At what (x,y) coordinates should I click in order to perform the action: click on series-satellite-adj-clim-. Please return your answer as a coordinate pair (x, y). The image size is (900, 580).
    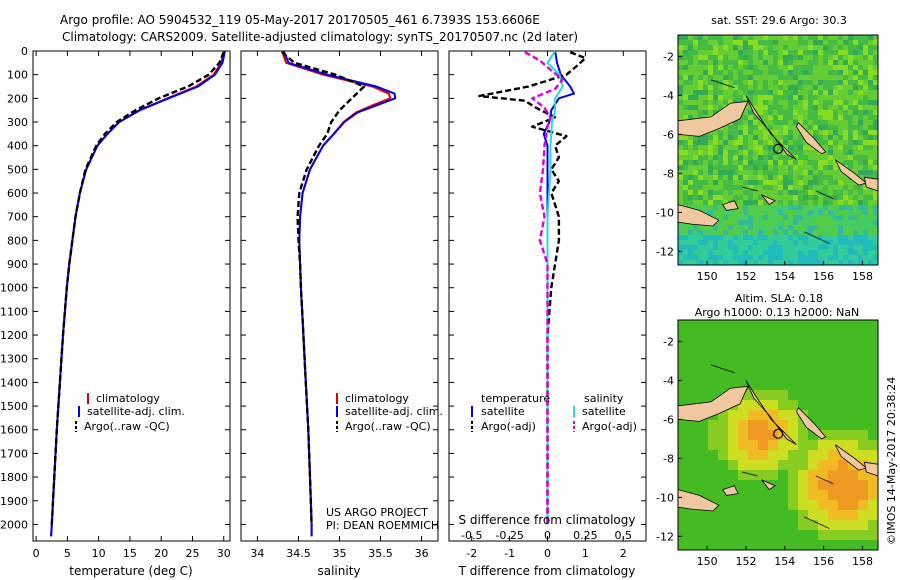
    Looking at the image, I should click on (339, 294).